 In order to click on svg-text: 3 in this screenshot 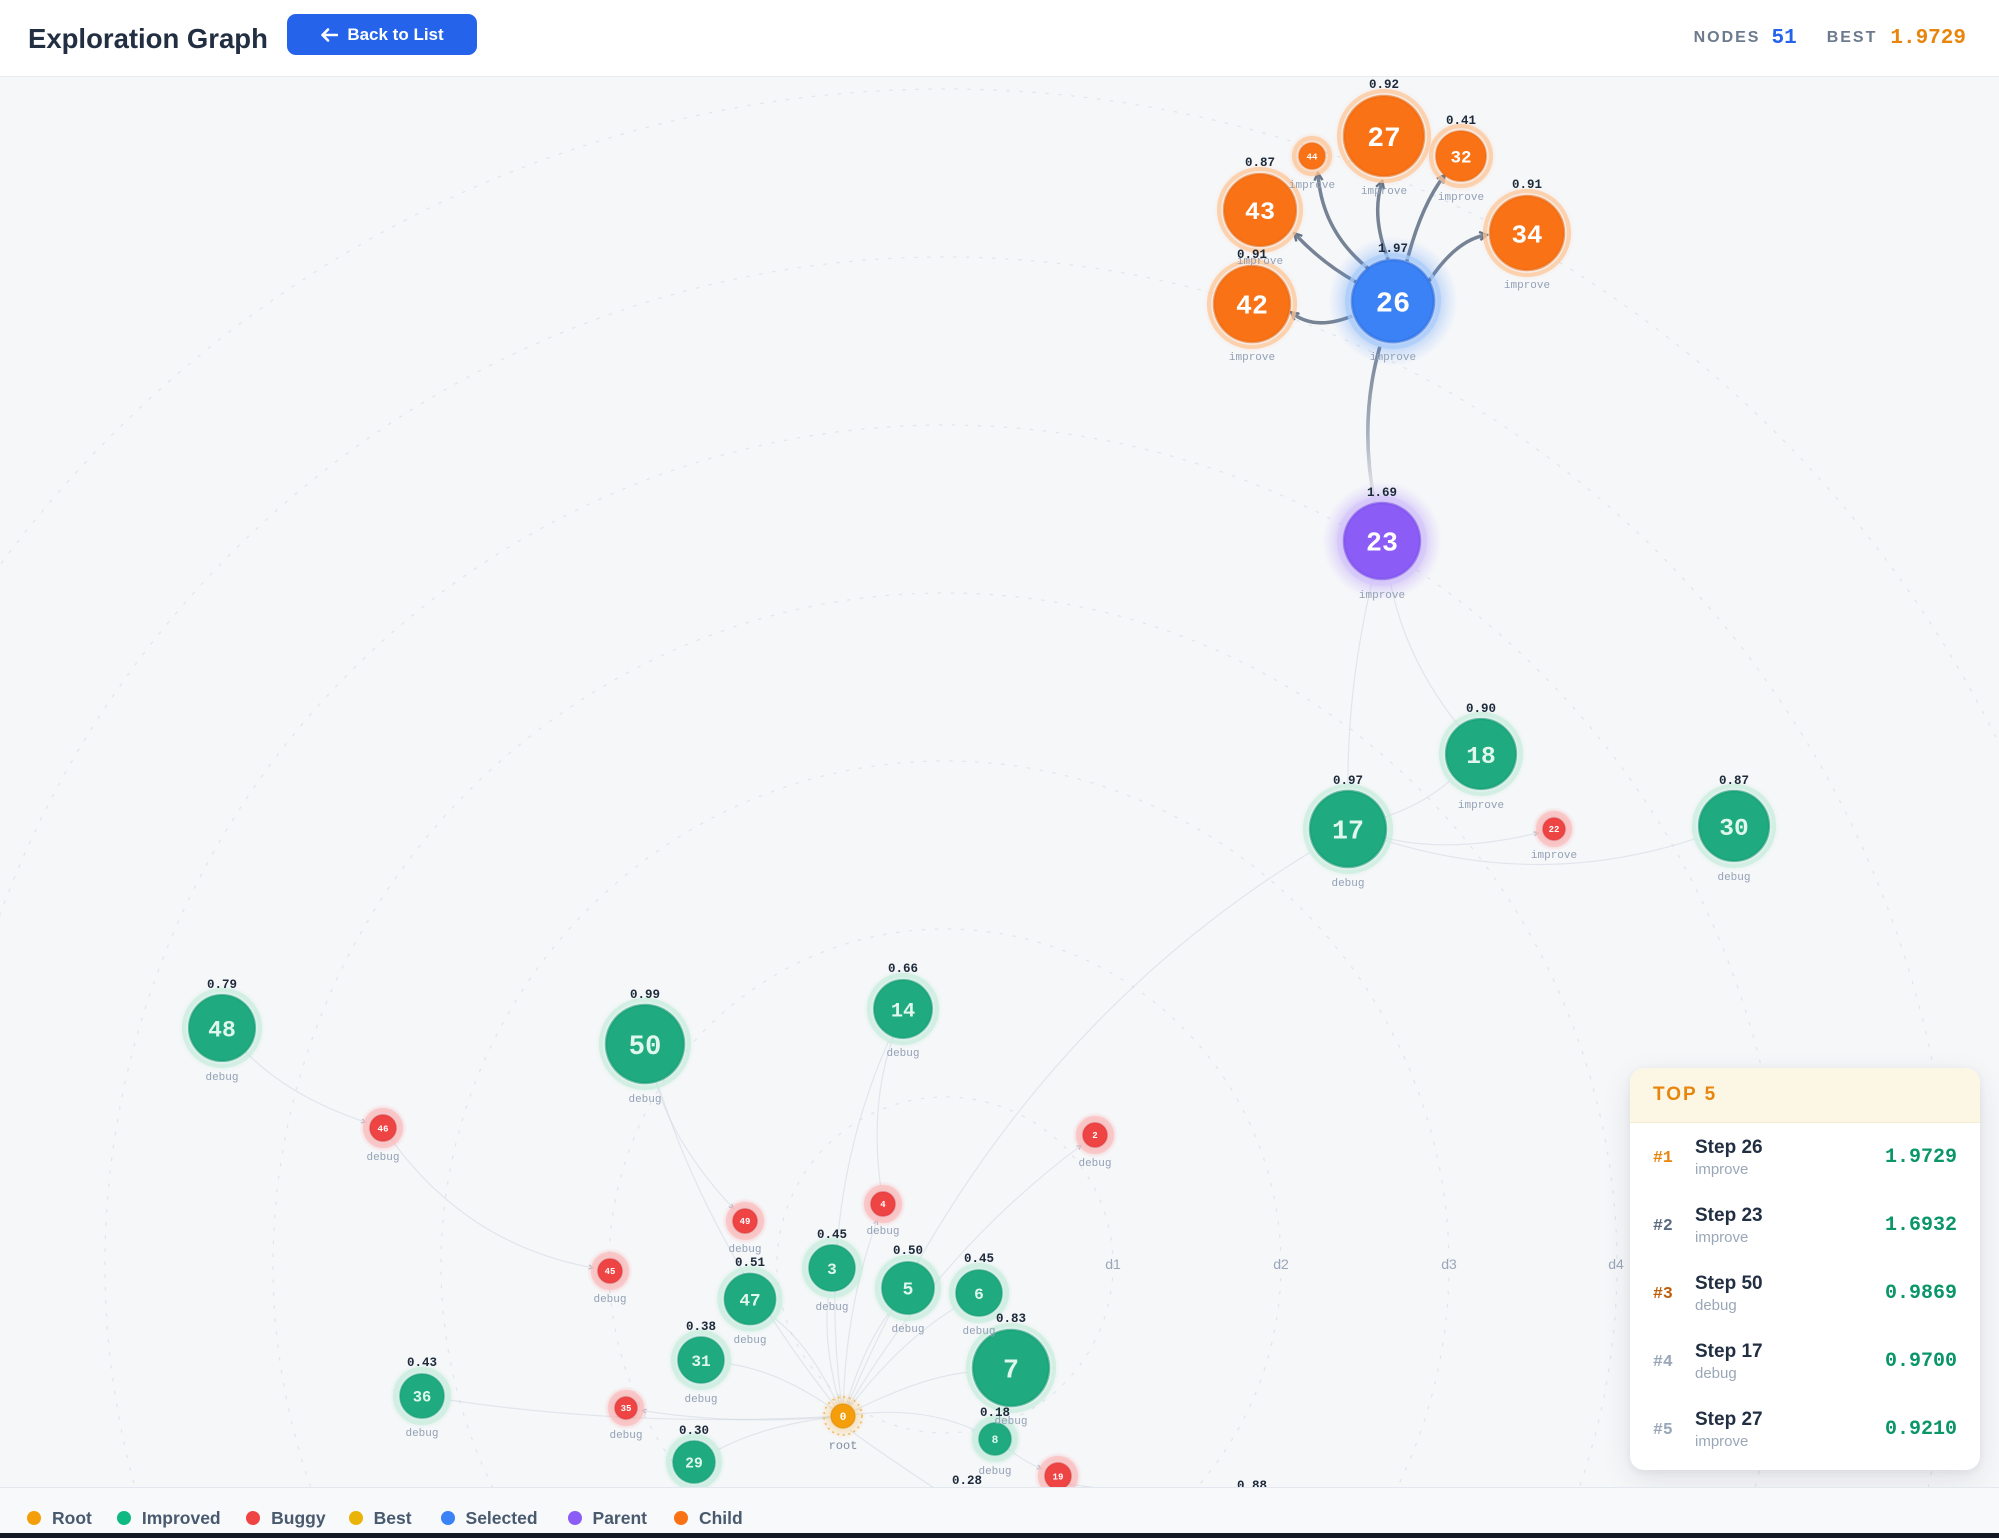, I will do `click(832, 1270)`.